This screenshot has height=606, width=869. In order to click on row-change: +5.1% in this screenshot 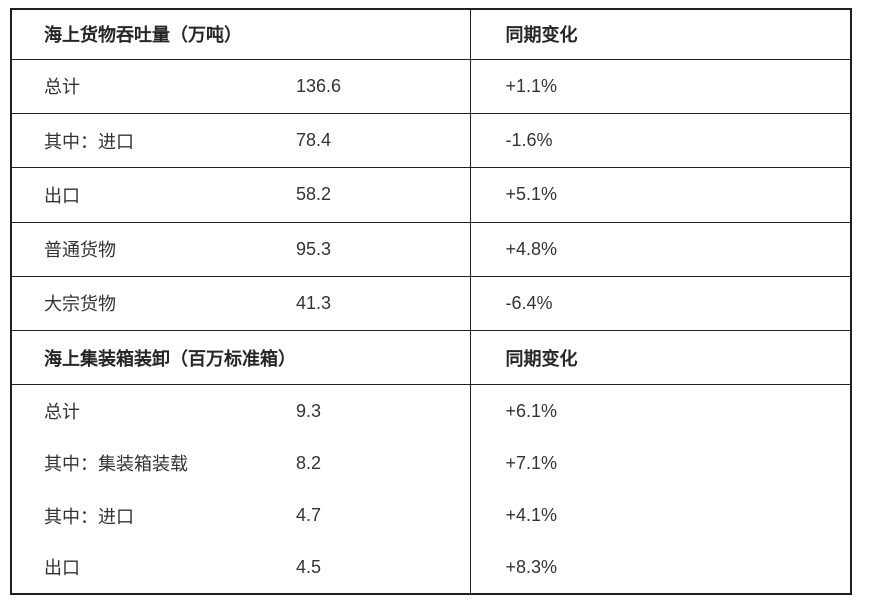, I will do `click(660, 195)`.